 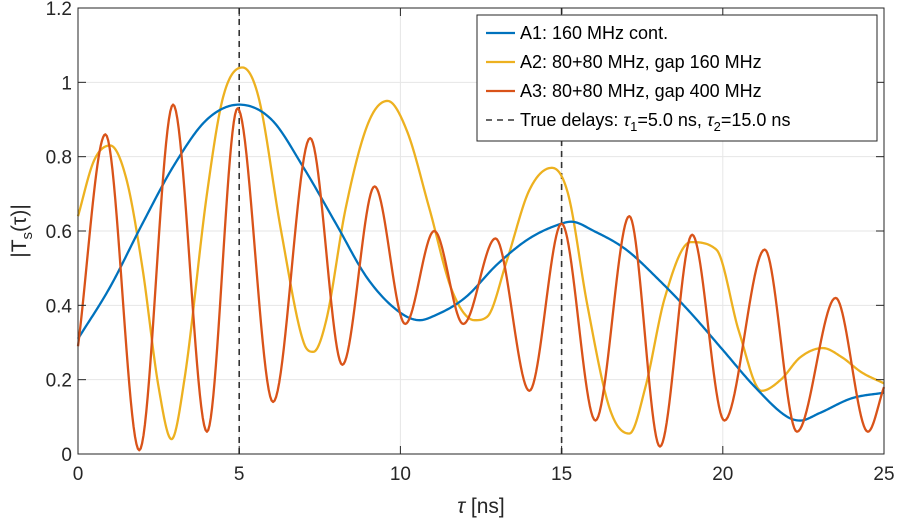 What do you see at coordinates (756, 120) in the screenshot?
I see `legend-tau2-value: =15.0 ns` at bounding box center [756, 120].